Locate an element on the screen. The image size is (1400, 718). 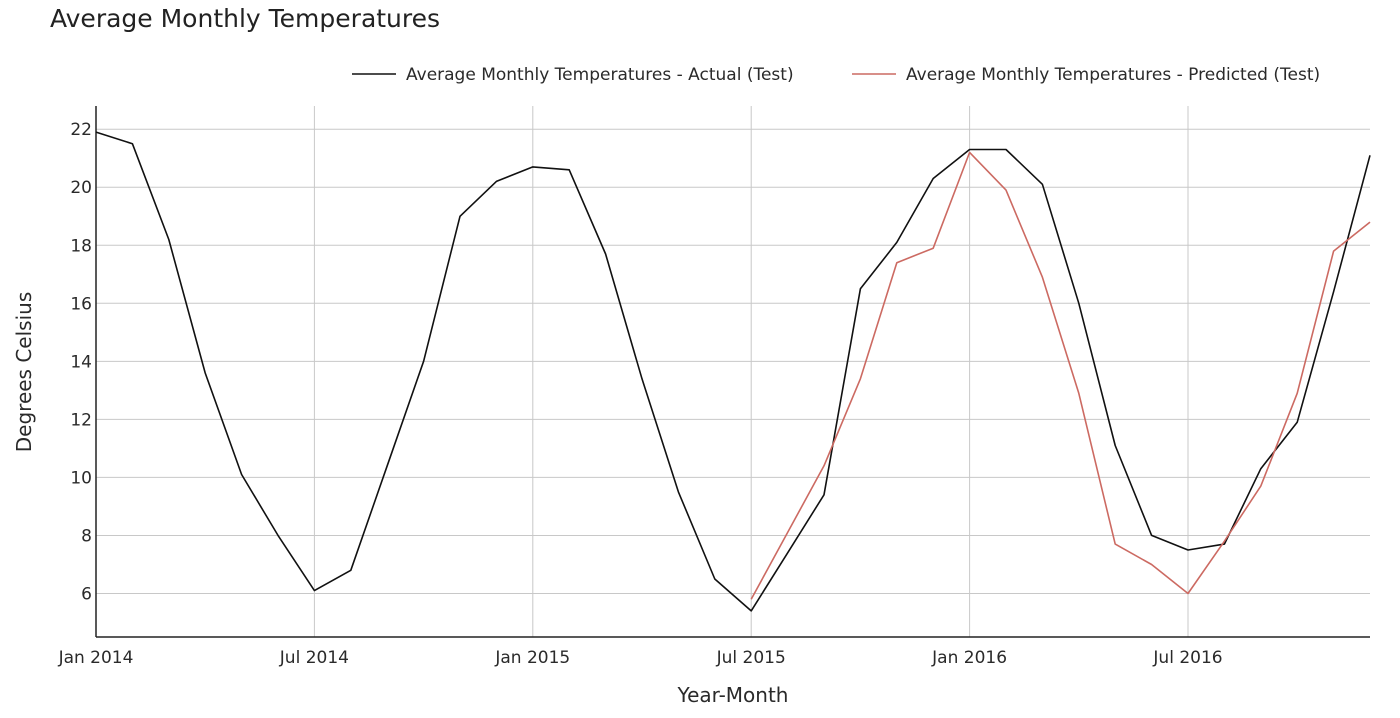
y-tick-label: 18 is located at coordinates (81, 246).